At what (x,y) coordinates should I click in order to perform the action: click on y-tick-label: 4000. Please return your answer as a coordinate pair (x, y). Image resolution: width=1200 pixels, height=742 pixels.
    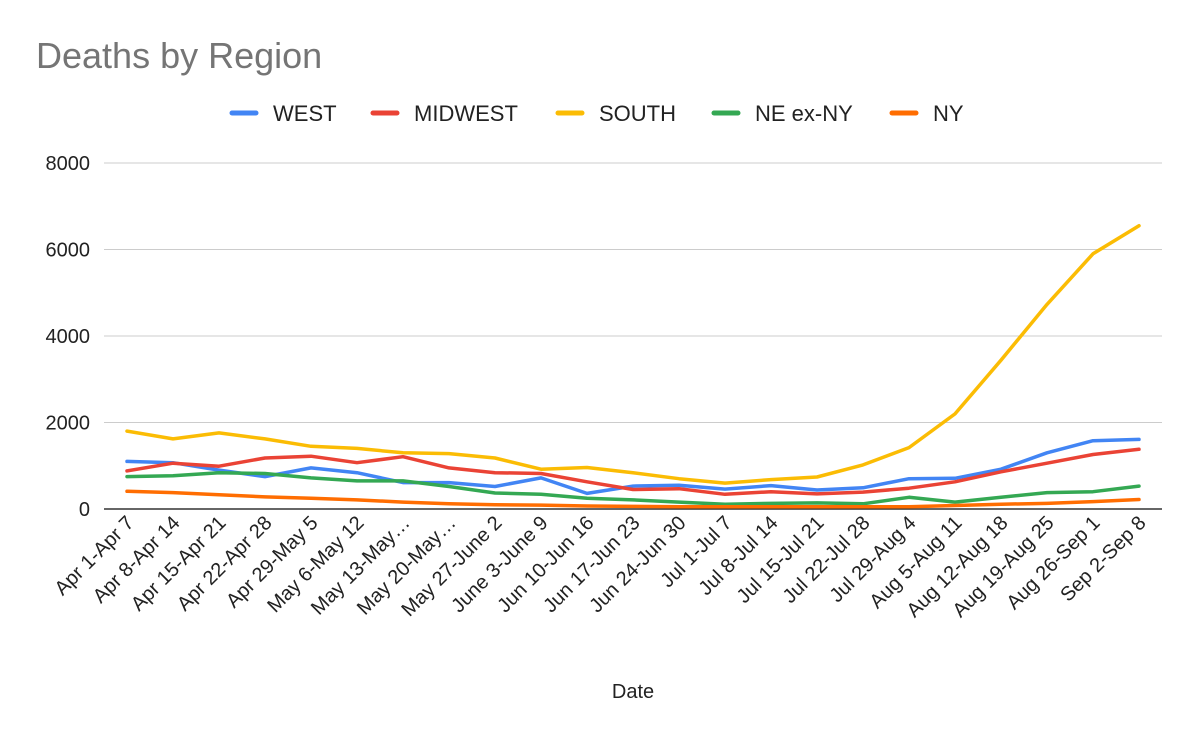
    Looking at the image, I should click on (68, 337).